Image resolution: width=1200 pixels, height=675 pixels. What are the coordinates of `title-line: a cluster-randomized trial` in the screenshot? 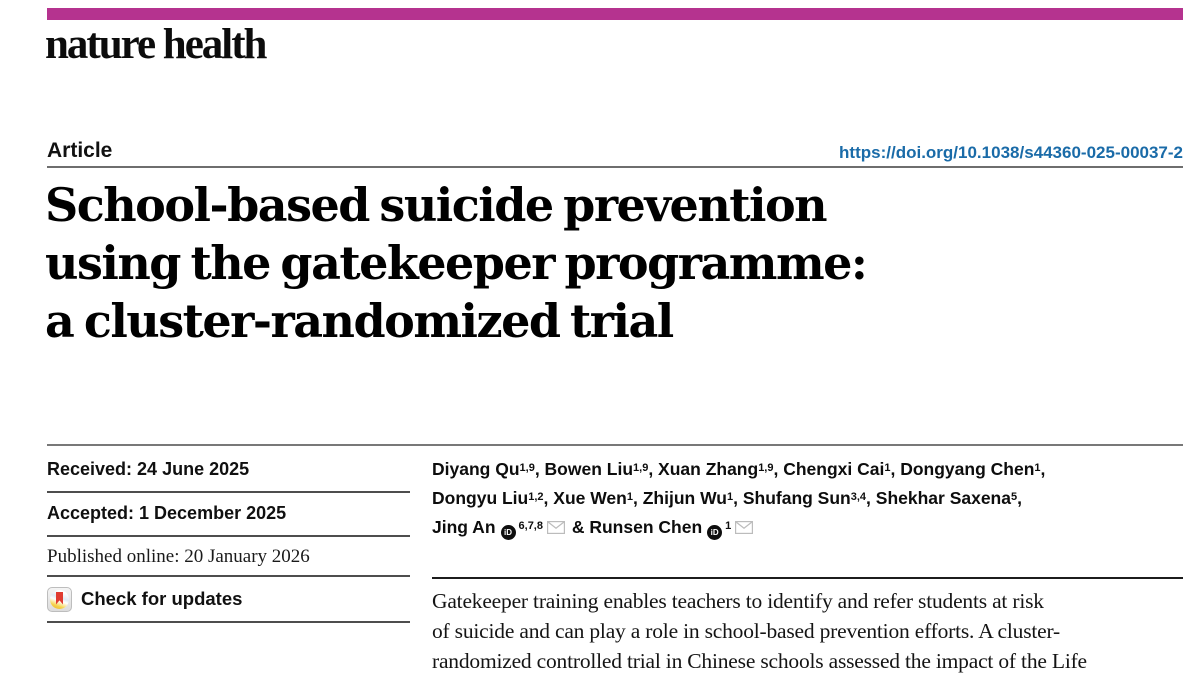 It's located at (359, 321).